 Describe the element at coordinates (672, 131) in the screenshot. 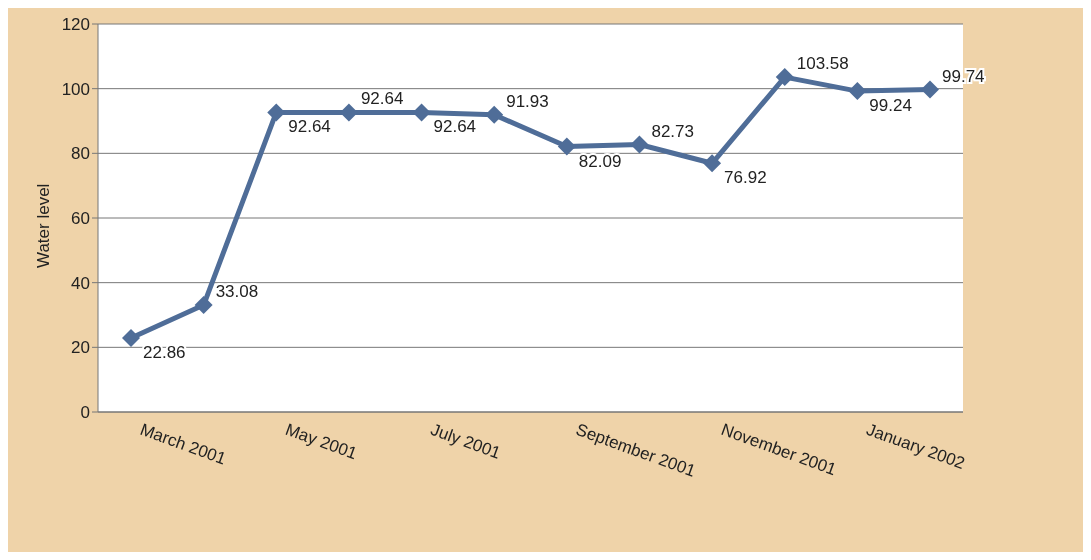

I see `data-label: 82.73` at that location.